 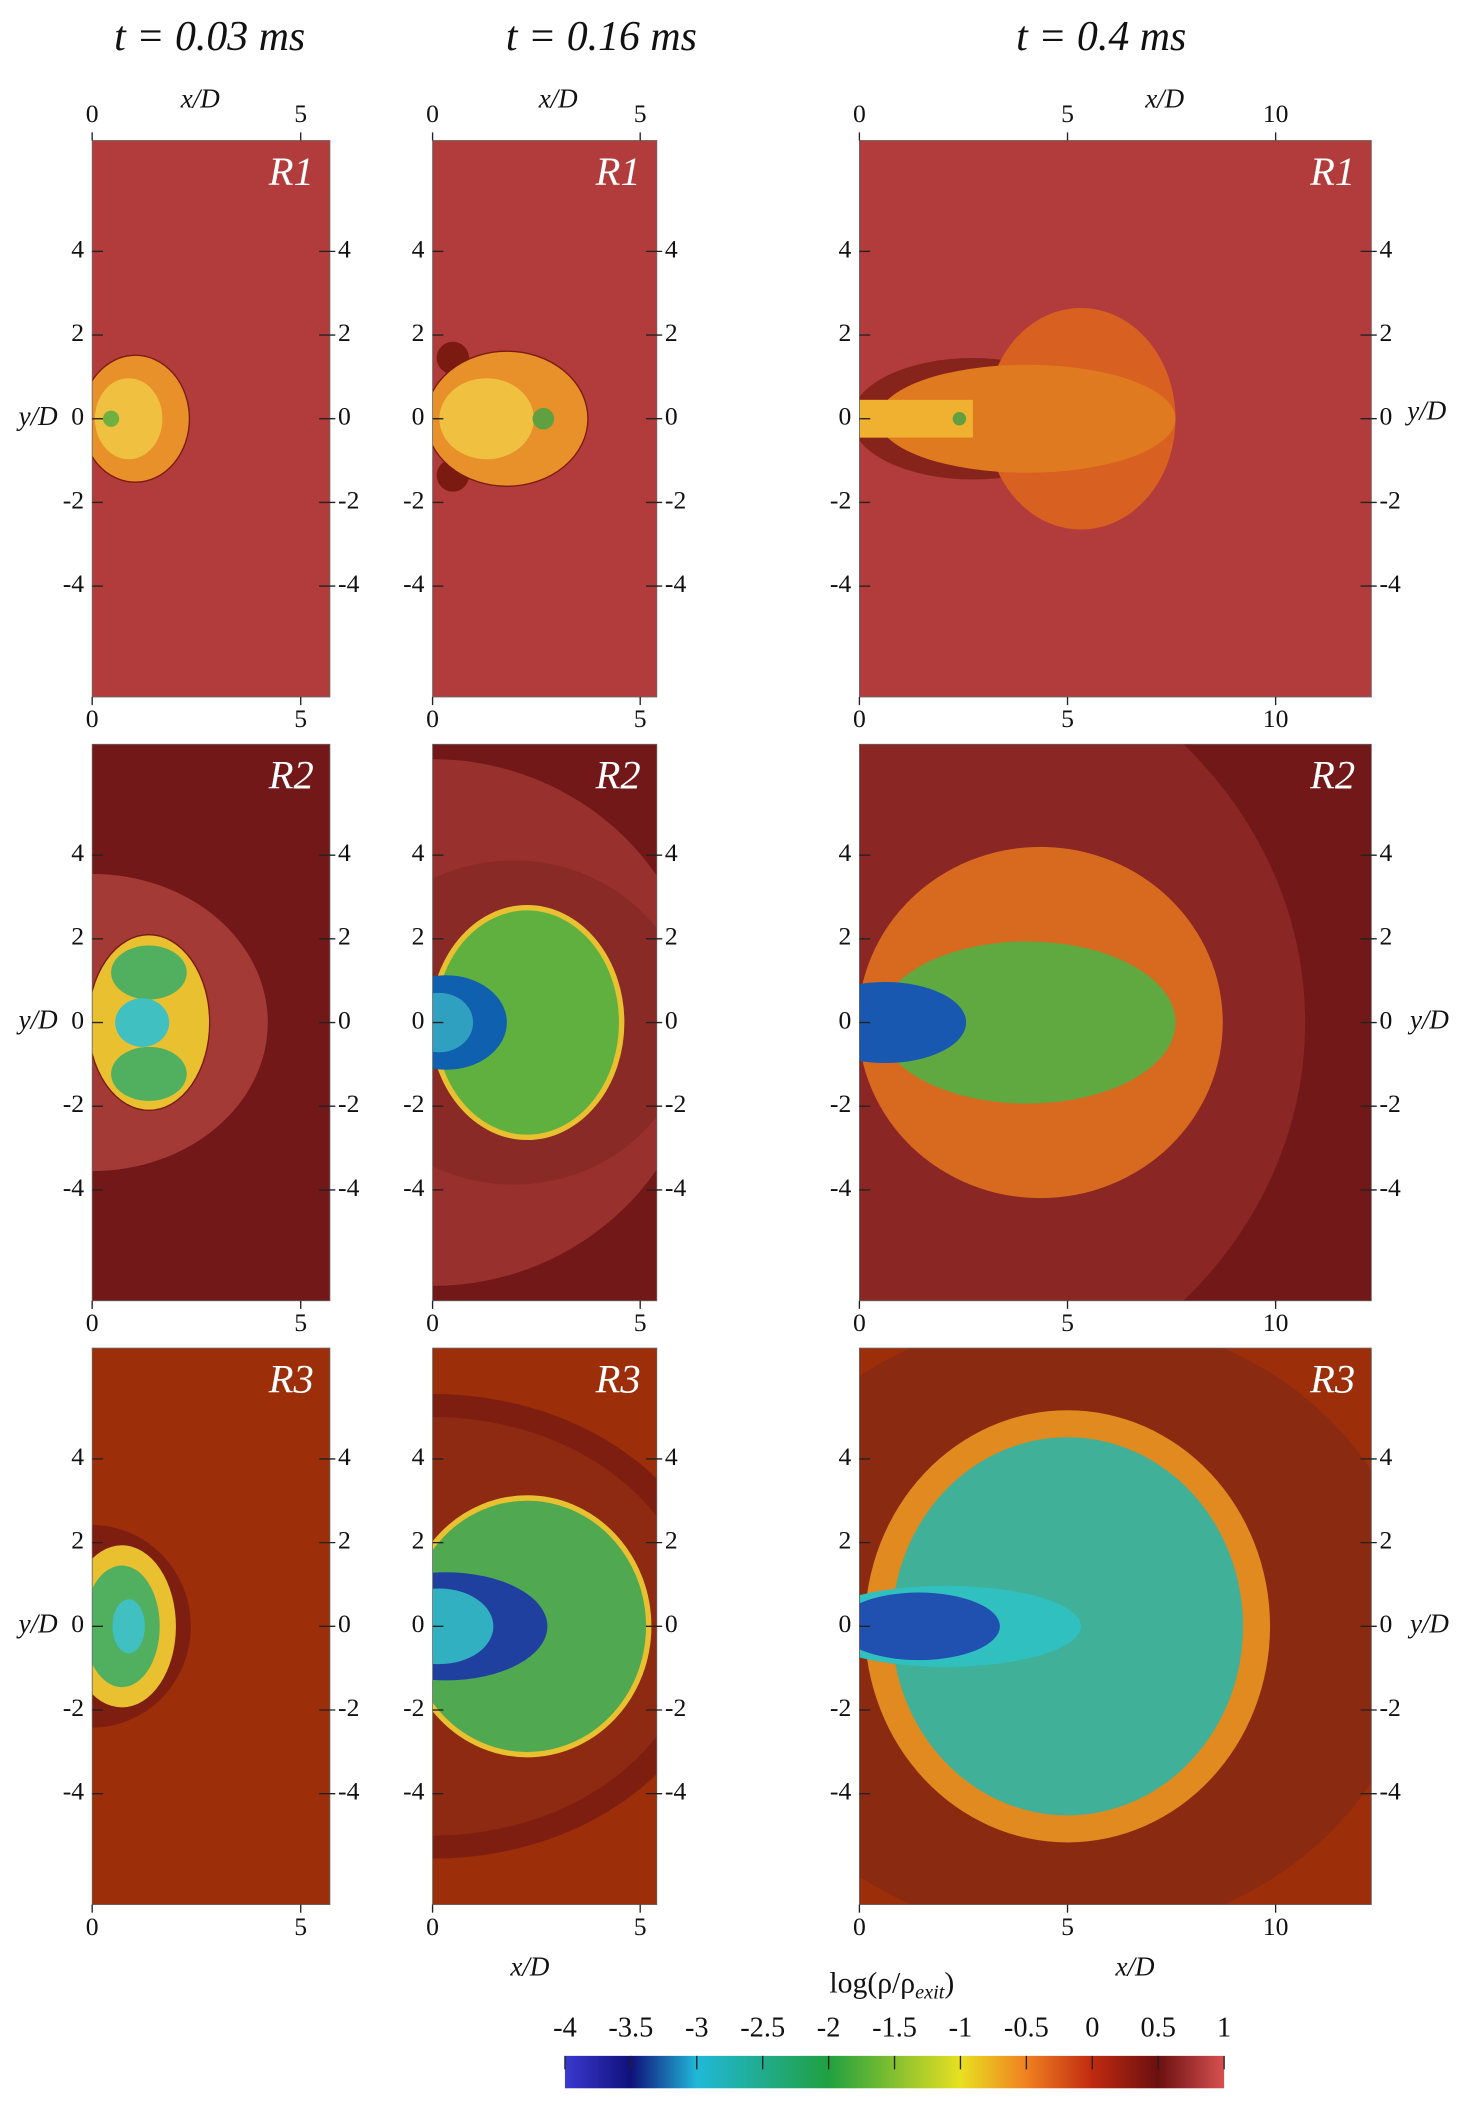 What do you see at coordinates (894, 2028) in the screenshot?
I see `colorbar-tick-label: -1.5` at bounding box center [894, 2028].